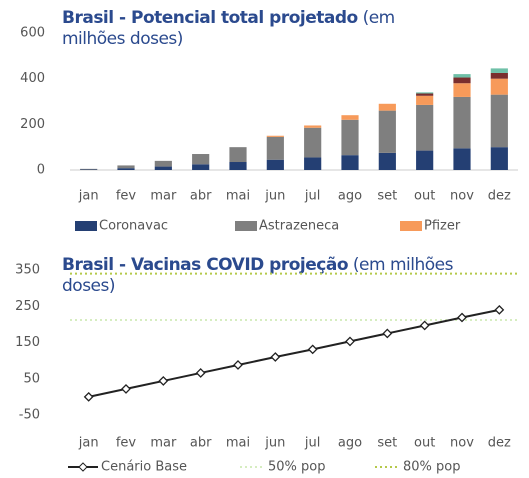 This screenshot has height=478, width=529. What do you see at coordinates (27, 342) in the screenshot?
I see `y-tick-label: 150` at bounding box center [27, 342].